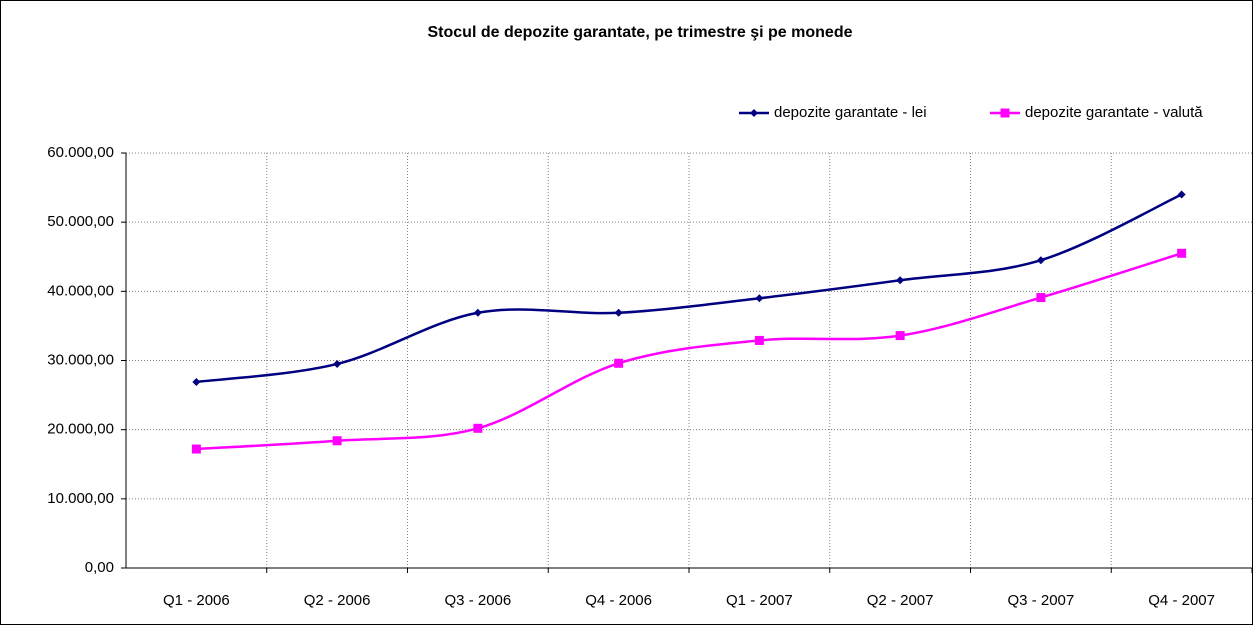  I want to click on y-tick-label: 40.000,00, so click(80, 290).